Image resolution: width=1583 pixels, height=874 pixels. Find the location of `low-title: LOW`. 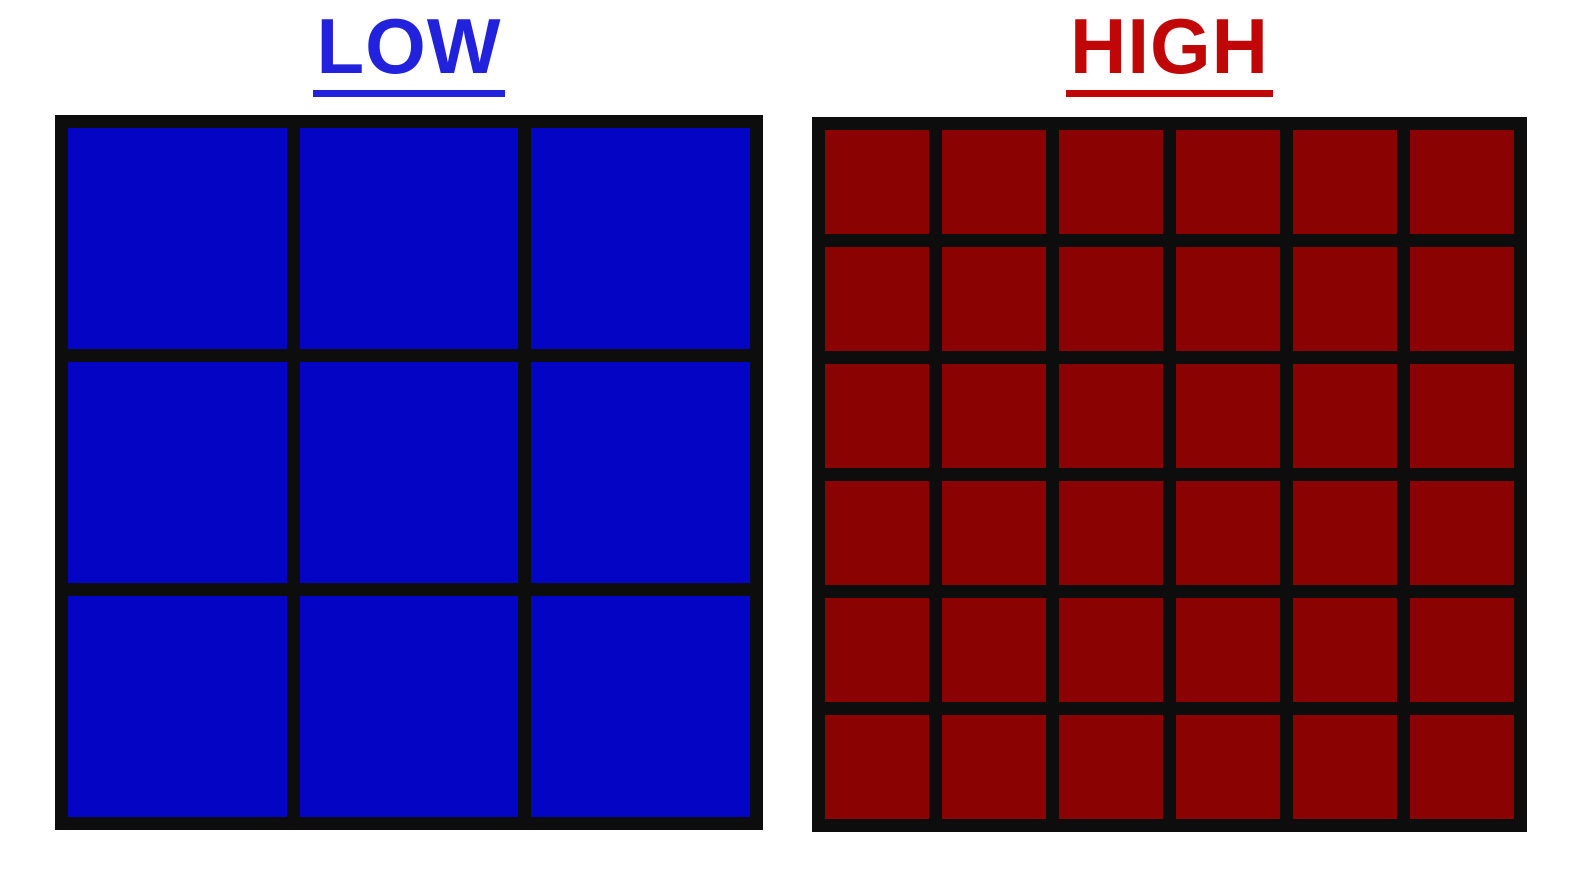

low-title: LOW is located at coordinates (409, 51).